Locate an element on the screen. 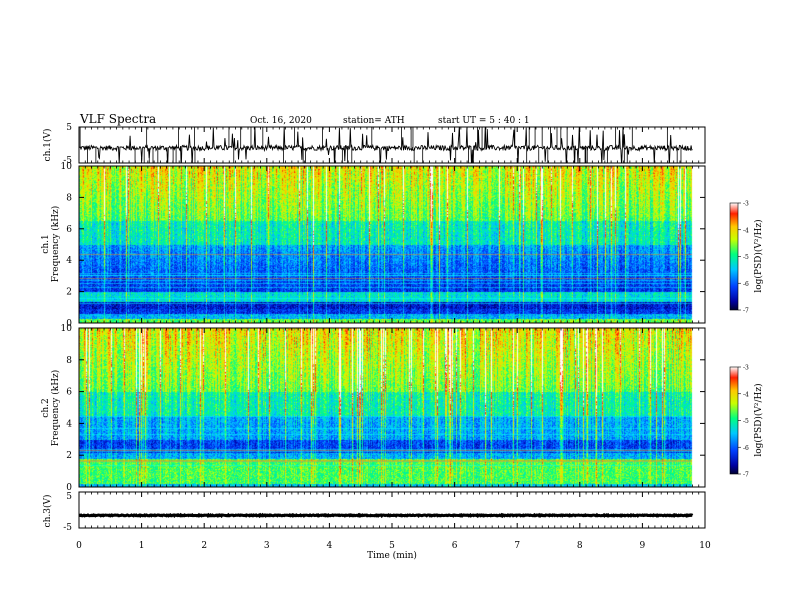 This screenshot has height=612, width=792. time-tick-label: 8 is located at coordinates (580, 546).